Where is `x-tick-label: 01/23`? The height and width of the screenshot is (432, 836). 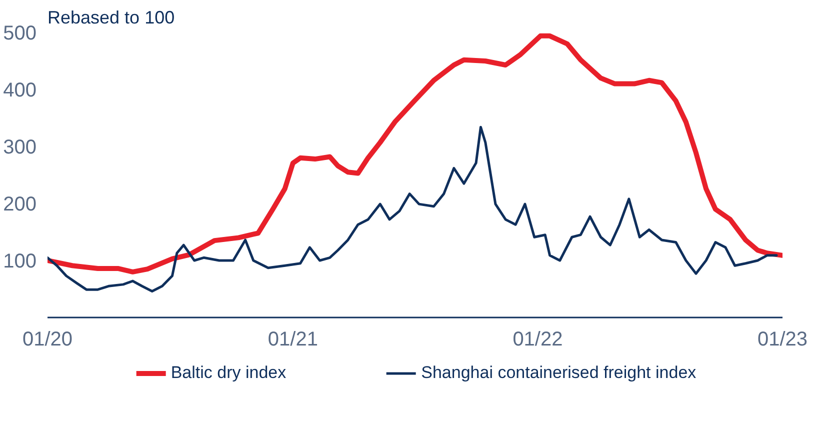
x-tick-label: 01/23 is located at coordinates (782, 339).